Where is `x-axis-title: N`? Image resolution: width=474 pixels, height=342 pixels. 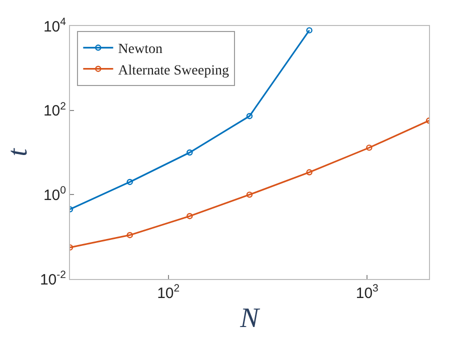
x-axis-title: N is located at coordinates (249, 318).